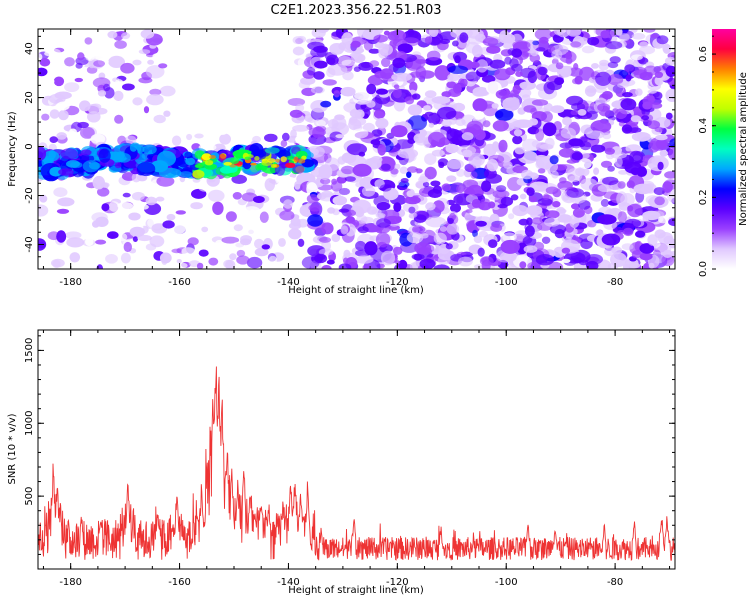 This screenshot has height=600, width=750. Describe the element at coordinates (29, 48) in the screenshot. I see `heatmap-ytick-label-4: 40` at that location.